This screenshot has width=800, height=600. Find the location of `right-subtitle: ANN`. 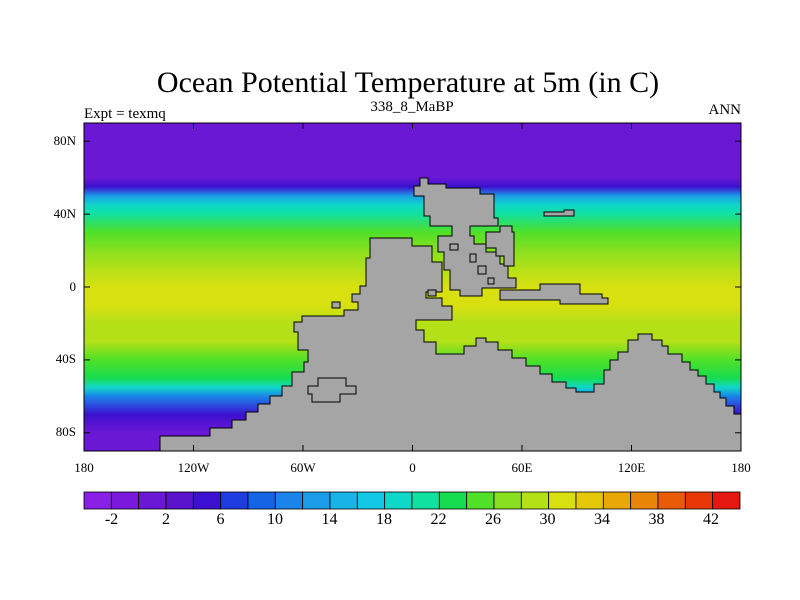

right-subtitle: ANN is located at coordinates (725, 110).